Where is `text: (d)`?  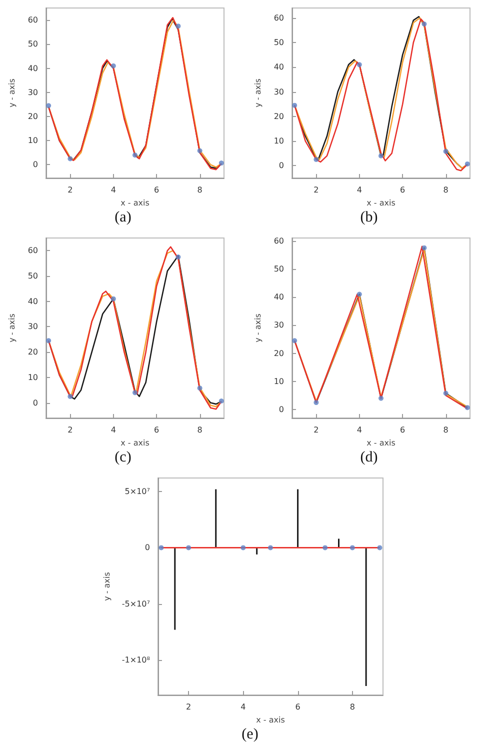 text: (d) is located at coordinates (369, 458).